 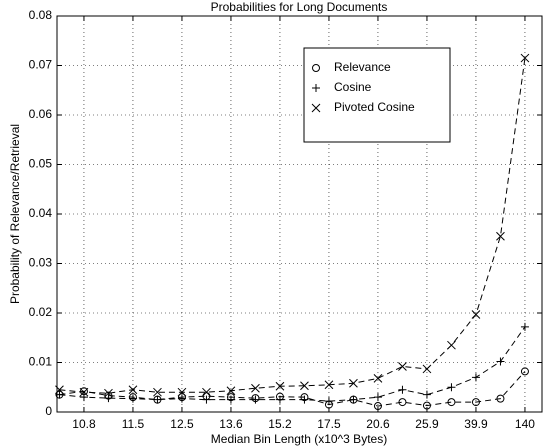 What do you see at coordinates (41, 65) in the screenshot?
I see `y-tick-label: 0.07` at bounding box center [41, 65].